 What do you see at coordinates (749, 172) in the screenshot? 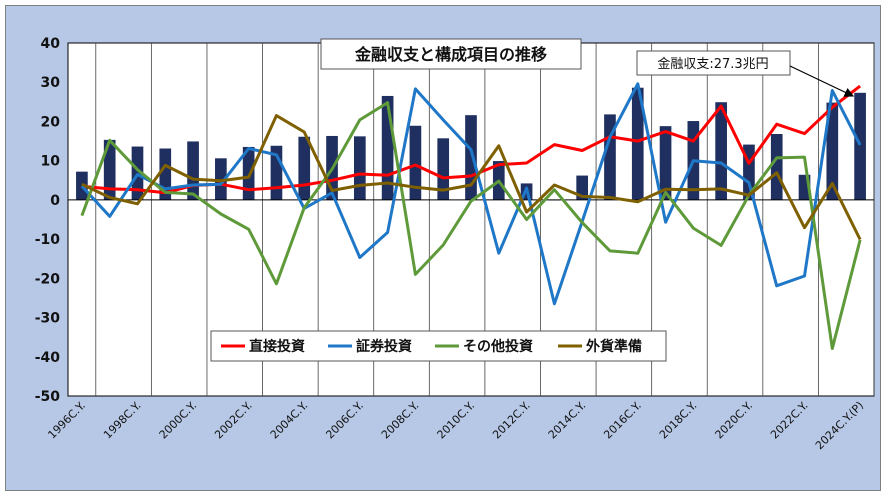
I see `bar-2020` at bounding box center [749, 172].